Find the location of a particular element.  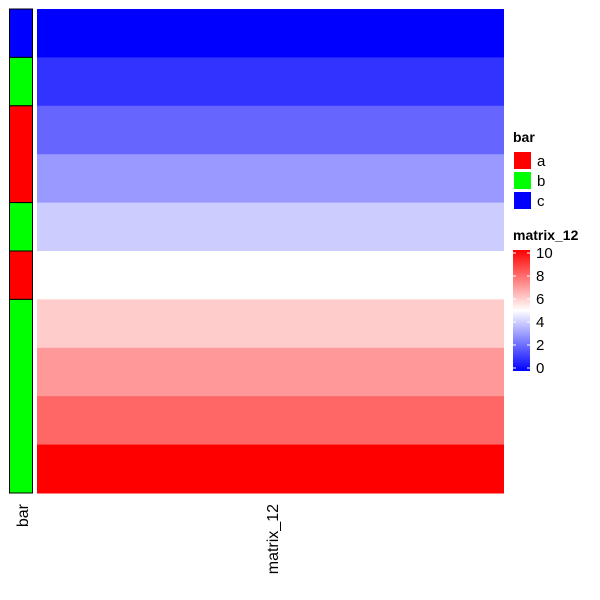

colorbar-tick-label: 6 is located at coordinates (540, 299).